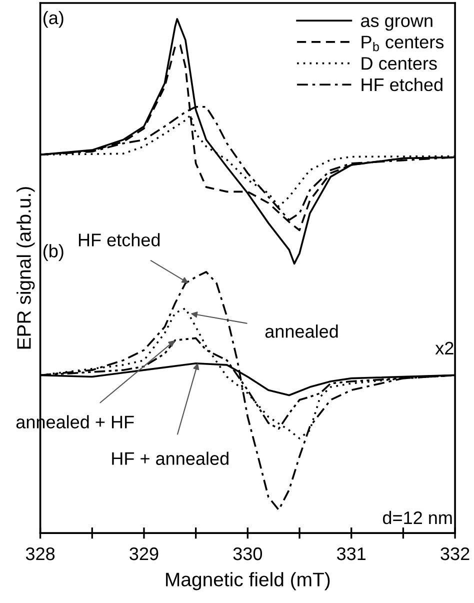 The height and width of the screenshot is (603, 474). I want to click on annotation: (a), so click(53, 19).